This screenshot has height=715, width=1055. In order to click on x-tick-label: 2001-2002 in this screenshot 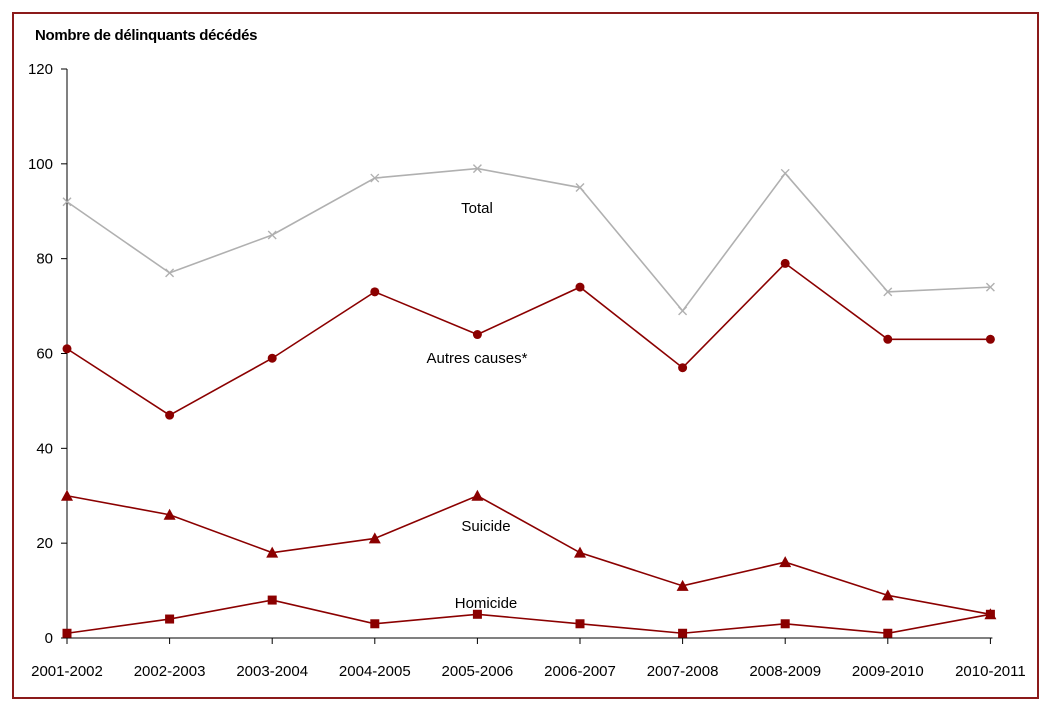, I will do `click(67, 671)`.